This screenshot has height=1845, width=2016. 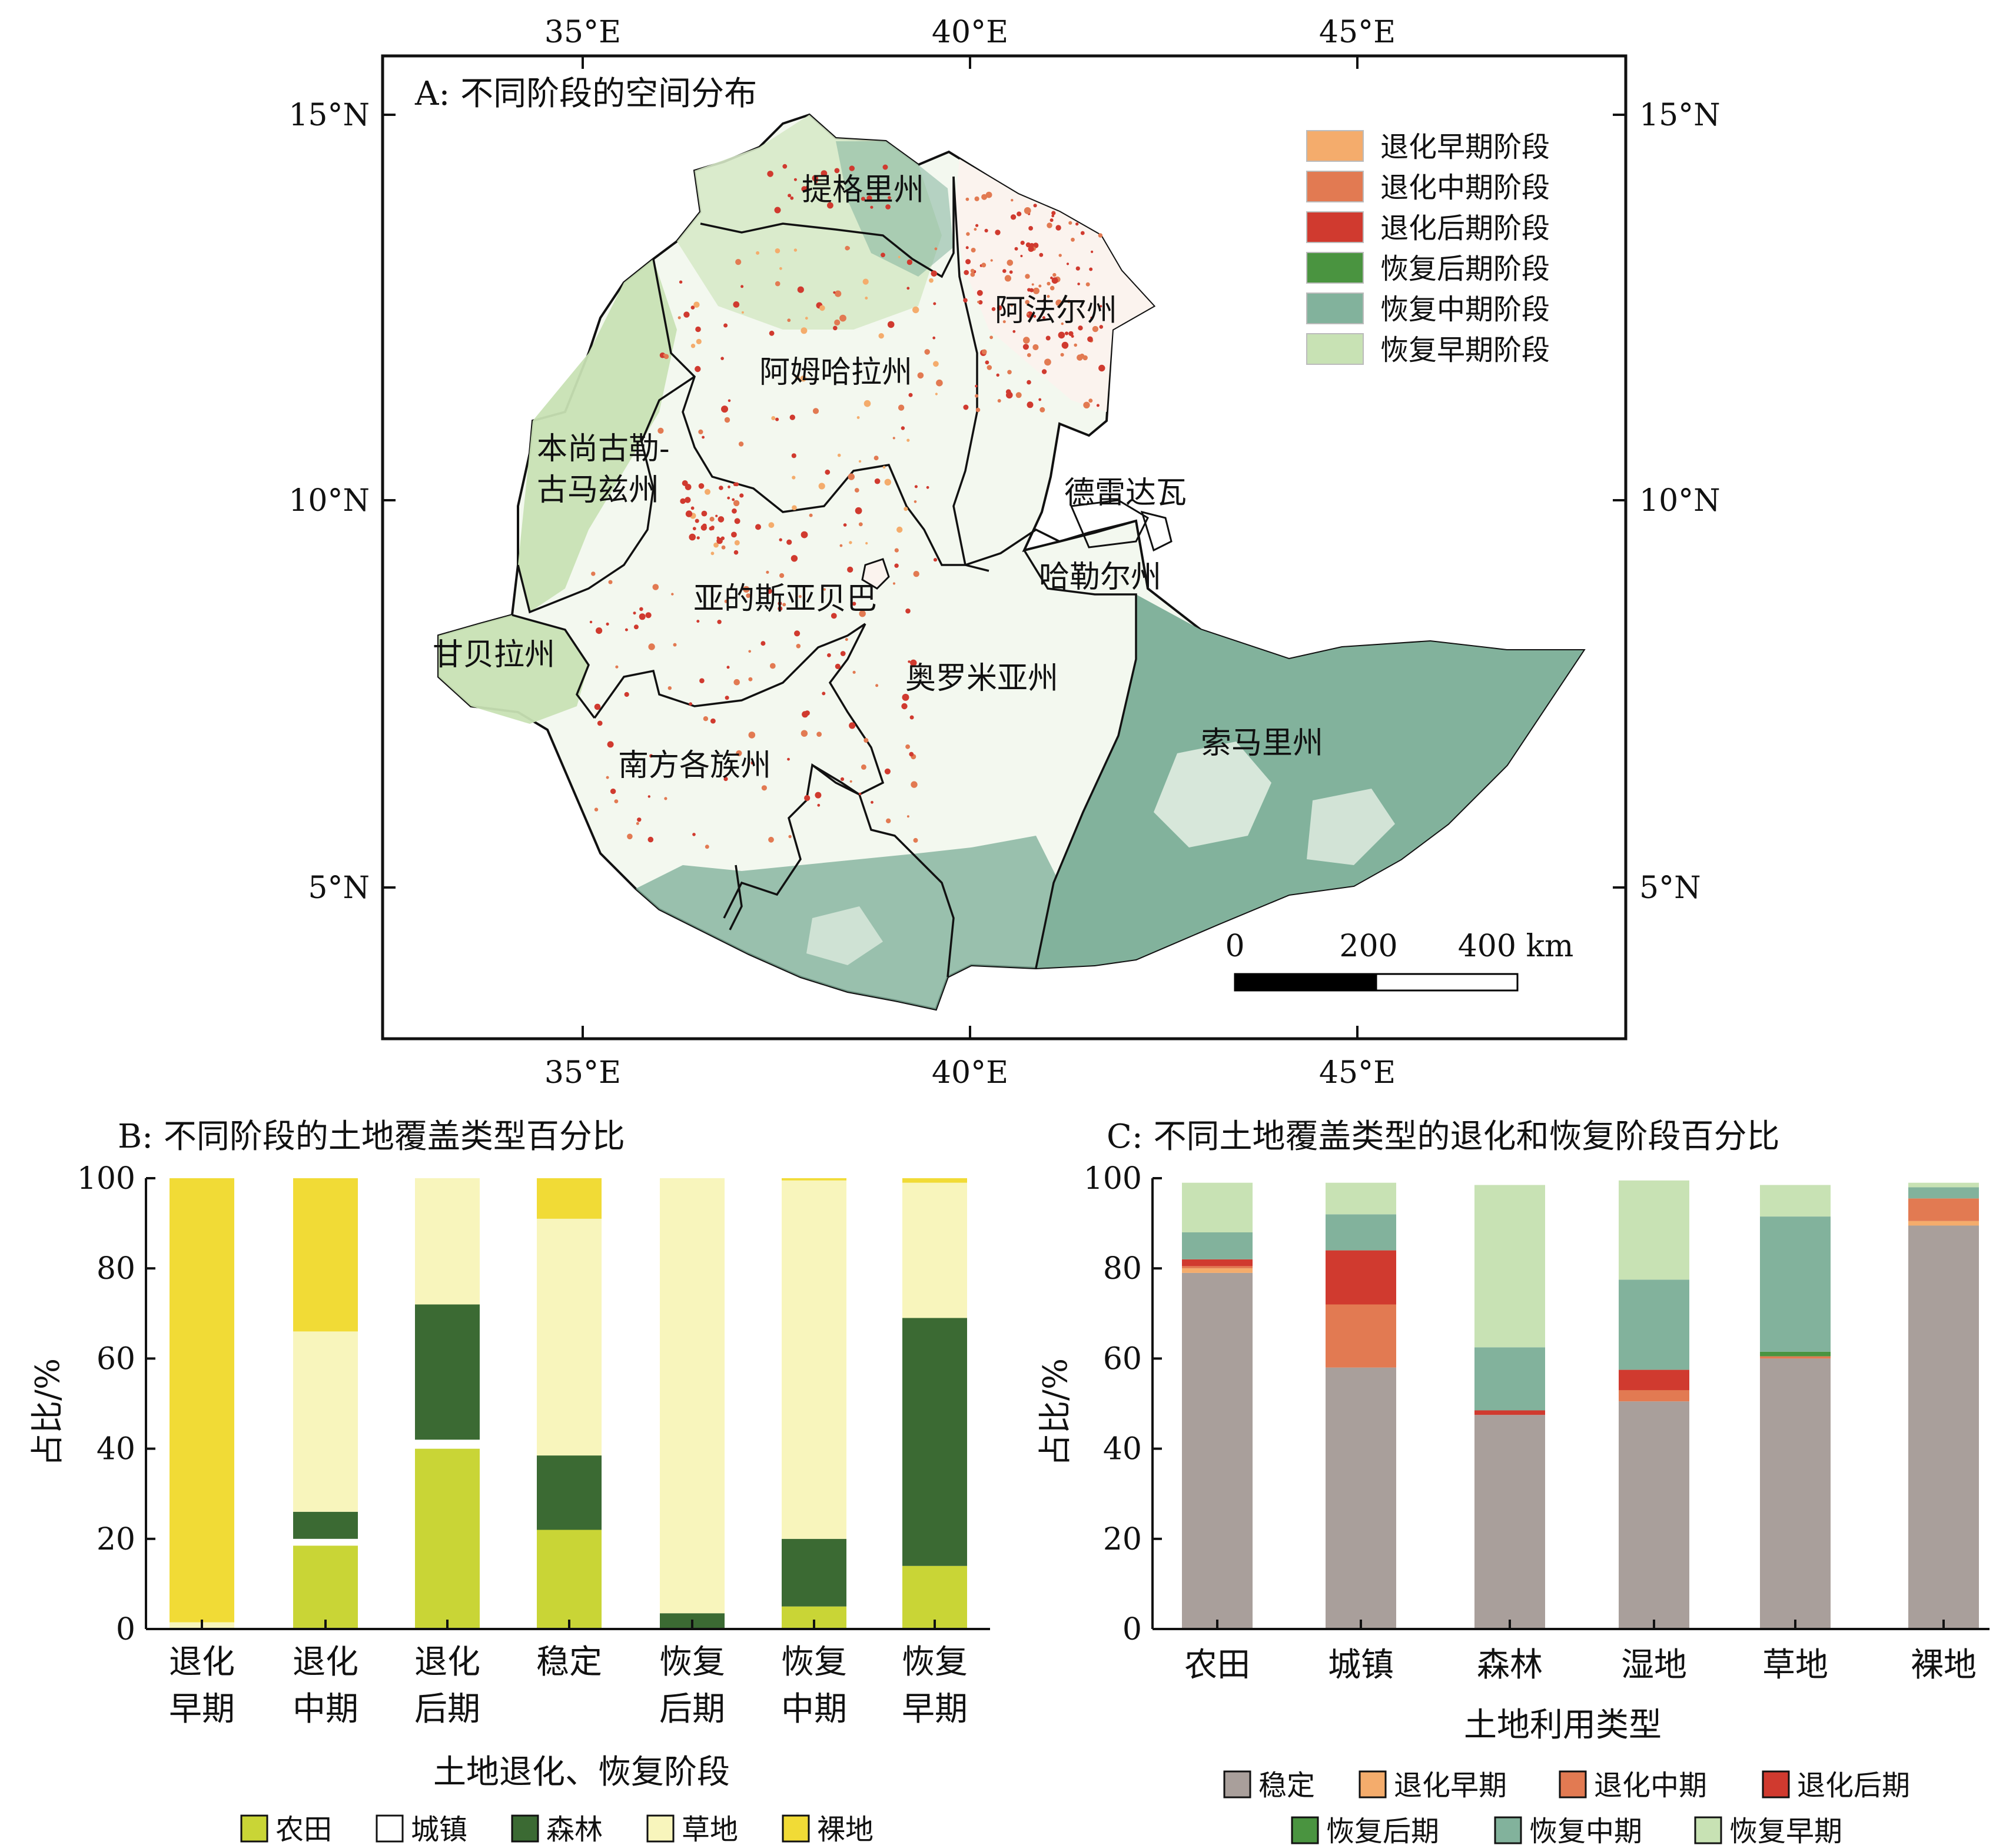 I want to click on recovery-mid-area-tigray, so click(x=895, y=209).